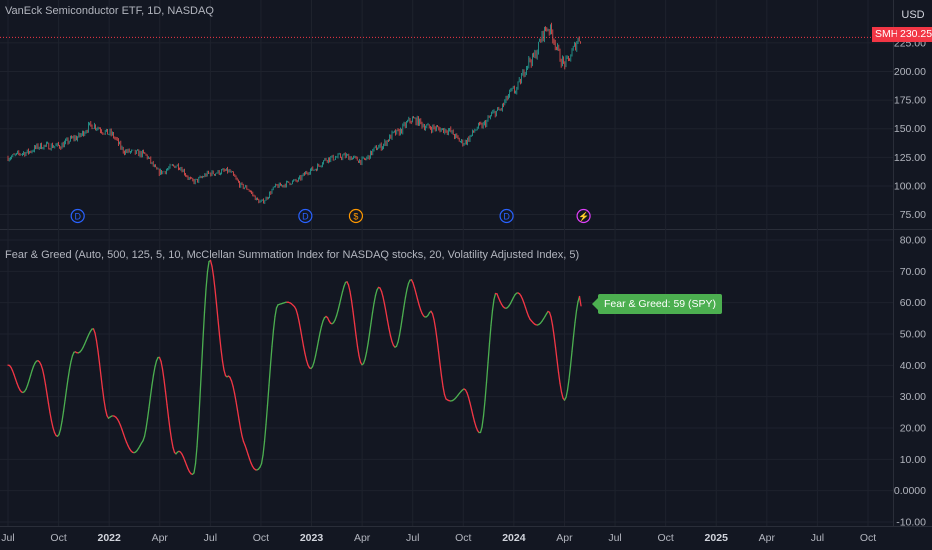 The height and width of the screenshot is (550, 932). Describe the element at coordinates (887, 34) in the screenshot. I see `symbol-badge: SMH` at that location.